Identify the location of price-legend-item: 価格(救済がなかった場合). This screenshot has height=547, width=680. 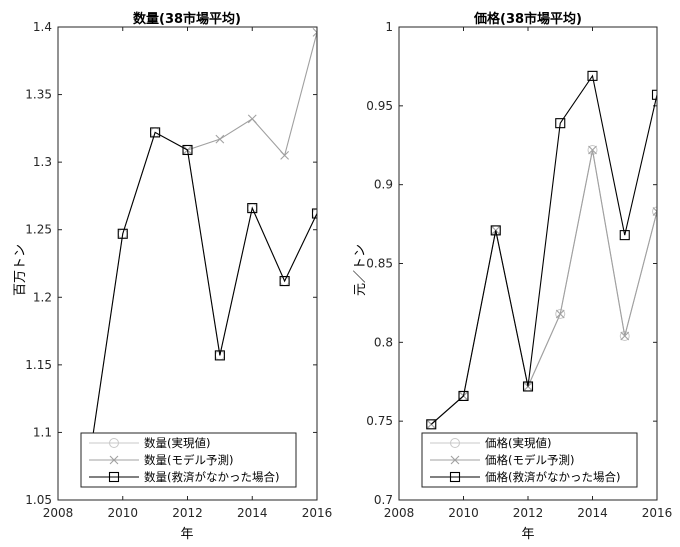
(525, 477).